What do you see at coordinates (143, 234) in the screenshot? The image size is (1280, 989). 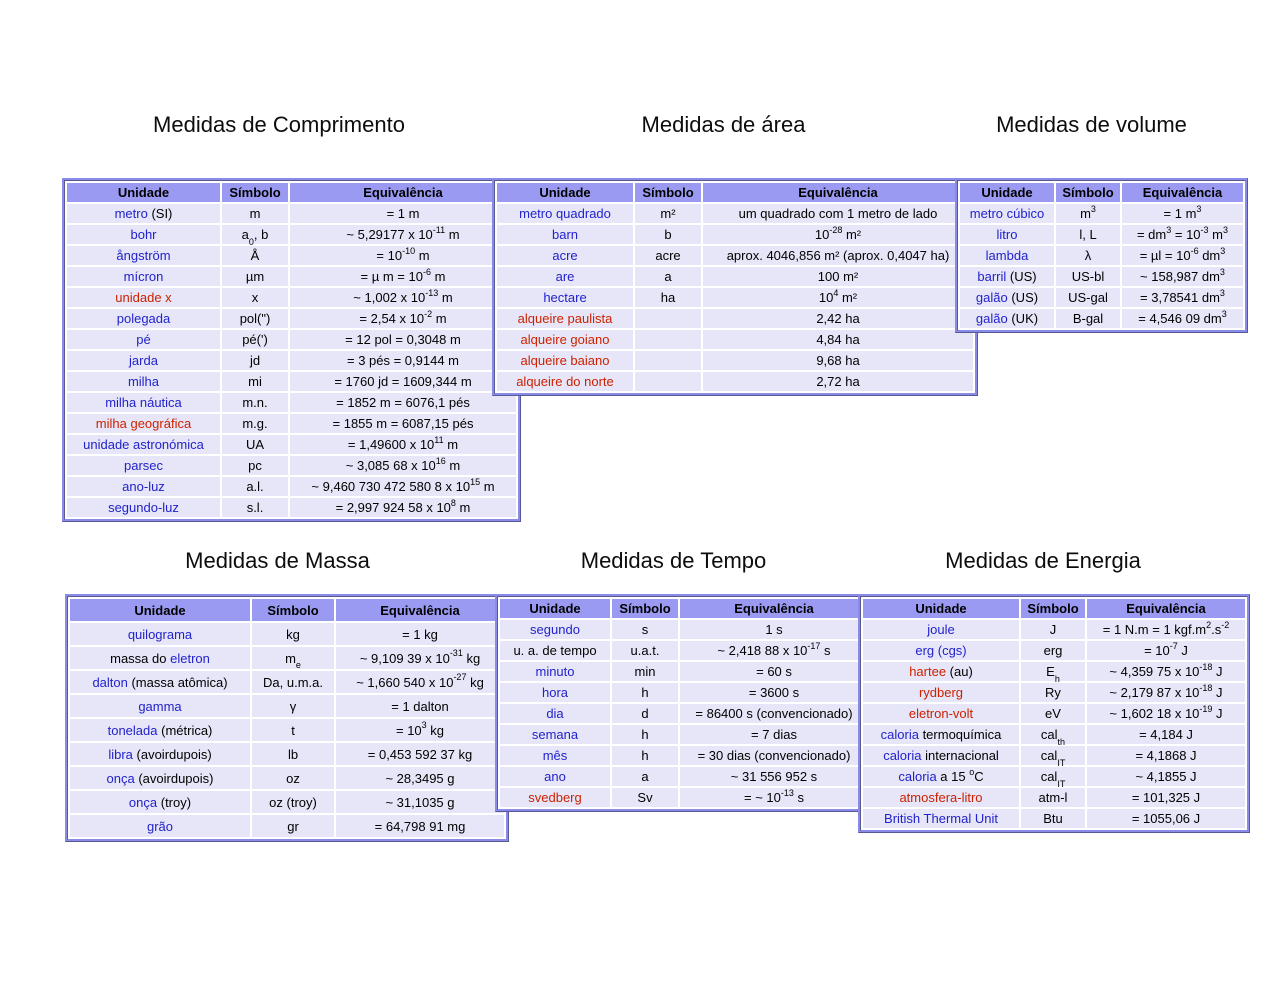 I see `unit-link: bohr` at bounding box center [143, 234].